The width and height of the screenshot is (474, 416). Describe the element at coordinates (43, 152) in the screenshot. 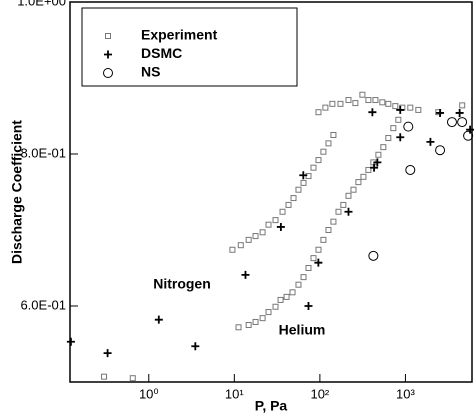

I see `y-tick-label: 8.0E-01` at that location.